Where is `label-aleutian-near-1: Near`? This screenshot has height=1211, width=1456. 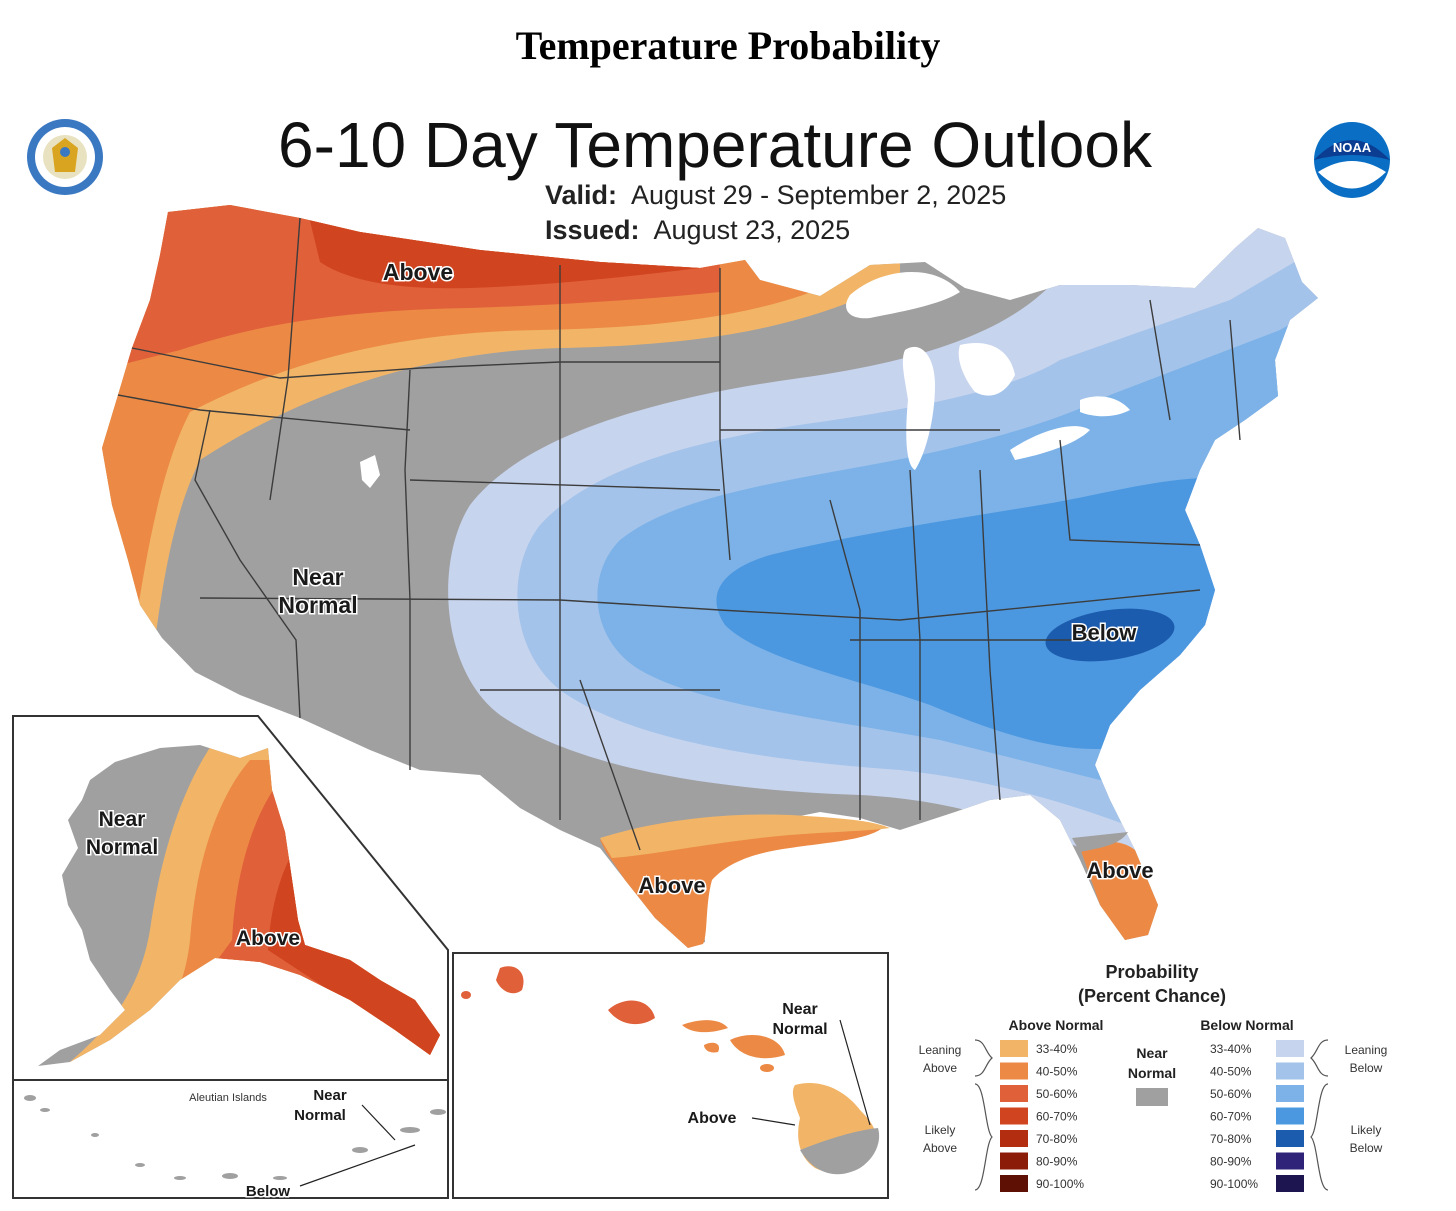 label-aleutian-near-1: Near is located at coordinates (330, 1095).